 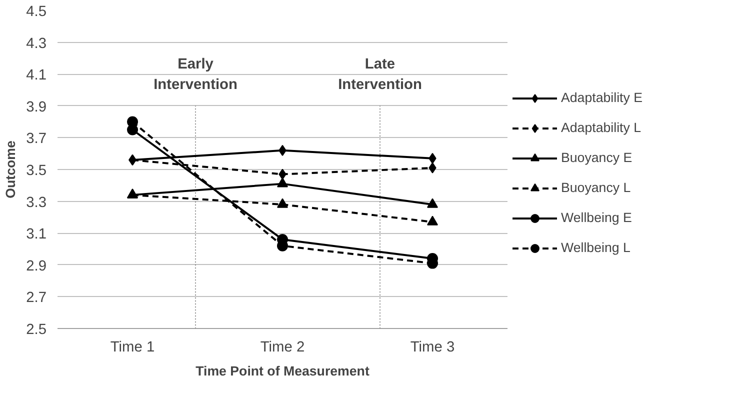 I want to click on y-tick-label: 3.5, so click(x=36, y=171).